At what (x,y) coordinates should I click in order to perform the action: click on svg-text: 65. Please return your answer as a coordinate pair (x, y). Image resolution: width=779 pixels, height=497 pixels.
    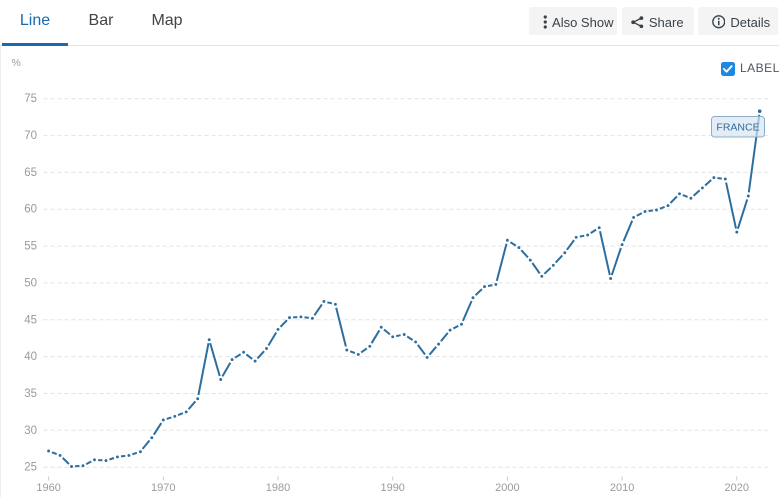
    Looking at the image, I should click on (30, 173).